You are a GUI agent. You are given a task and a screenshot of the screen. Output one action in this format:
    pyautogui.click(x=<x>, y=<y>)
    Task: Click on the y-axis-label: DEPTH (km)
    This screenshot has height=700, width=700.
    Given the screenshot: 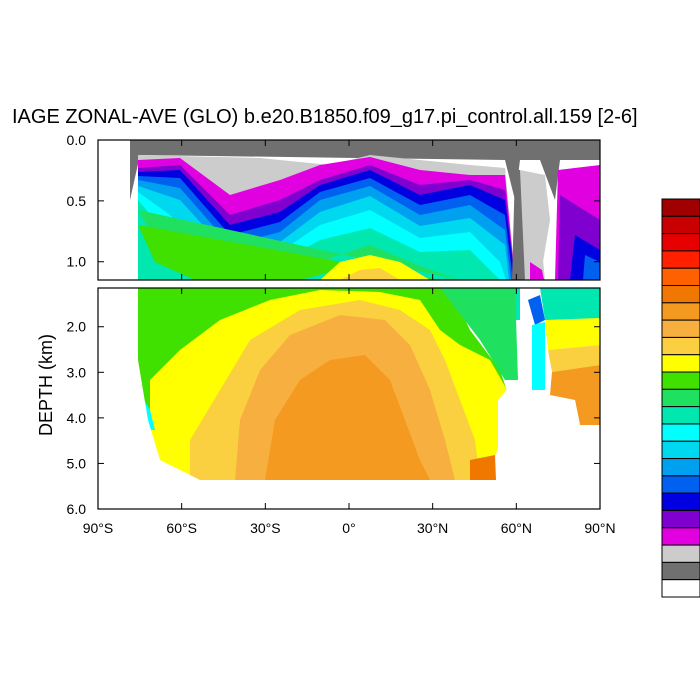 What is the action you would take?
    pyautogui.click(x=46, y=385)
    